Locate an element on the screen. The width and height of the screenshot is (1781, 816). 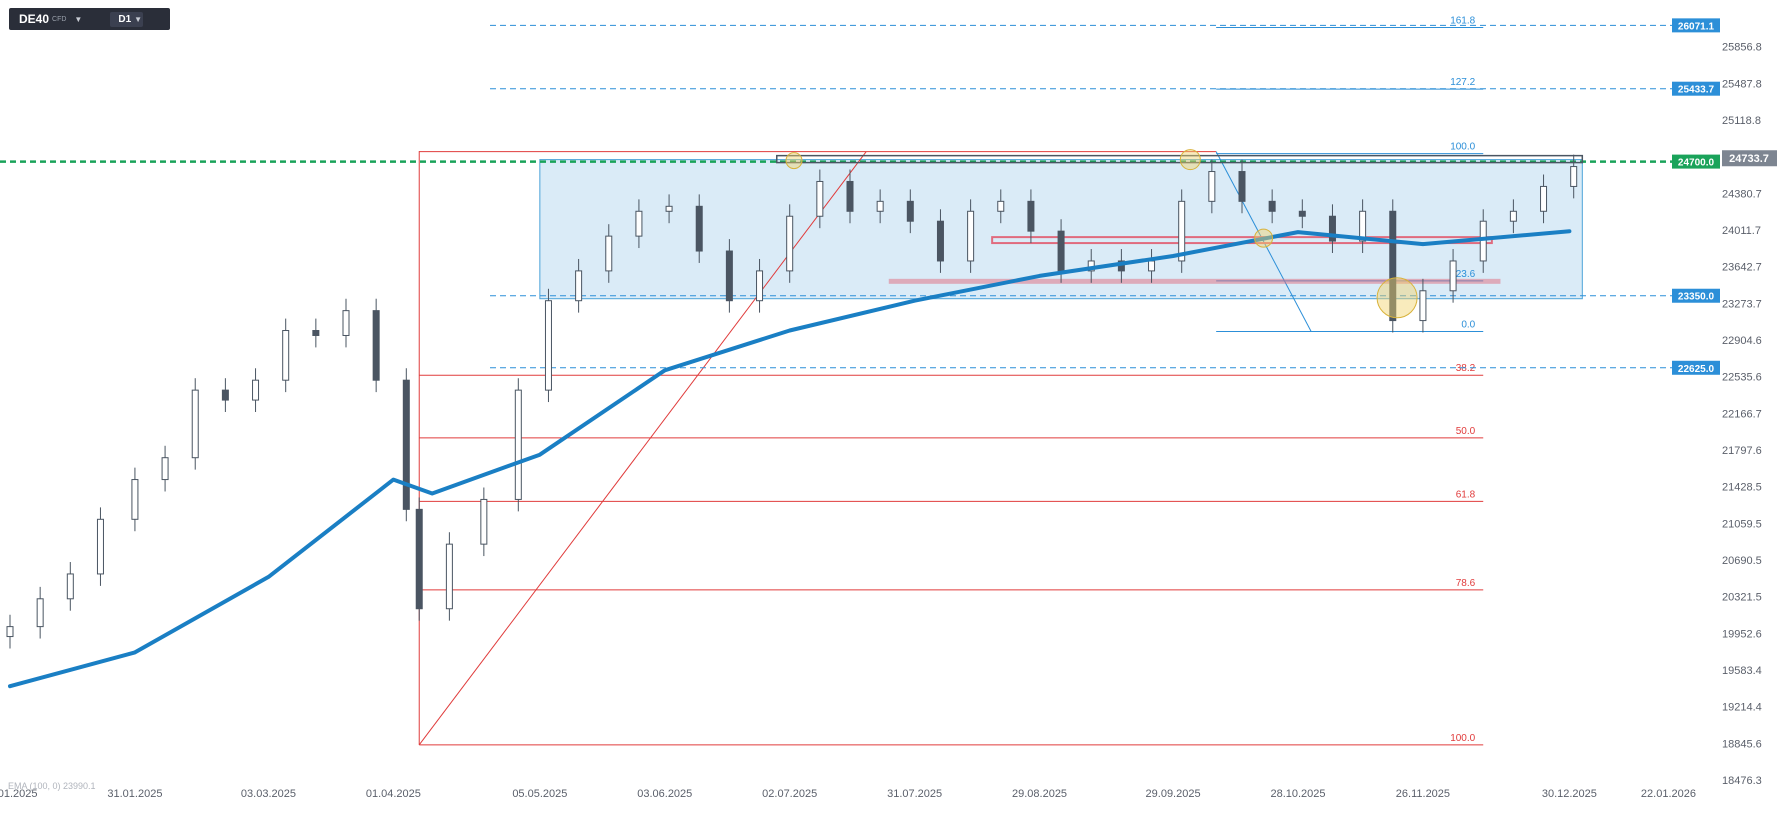
y-tick-label-5: 23642.7 is located at coordinates (1742, 268).